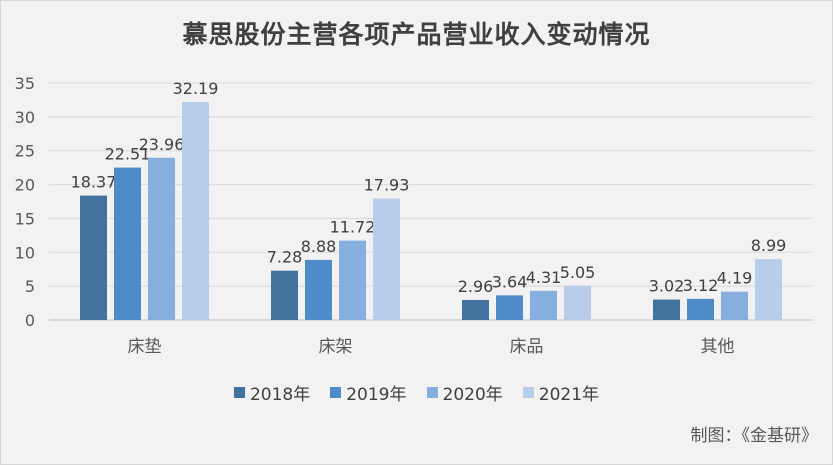  What do you see at coordinates (735, 278) in the screenshot?
I see `data-label: 4.19` at bounding box center [735, 278].